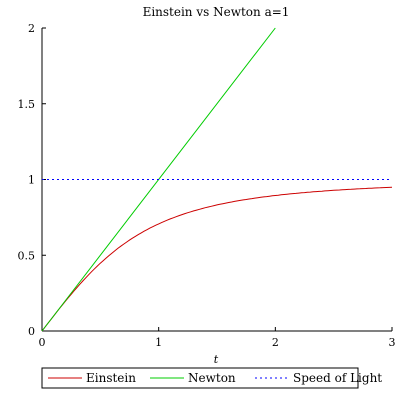 This screenshot has width=400, height=400. Describe the element at coordinates (31, 331) in the screenshot. I see `y-tick-label: 0` at that location.